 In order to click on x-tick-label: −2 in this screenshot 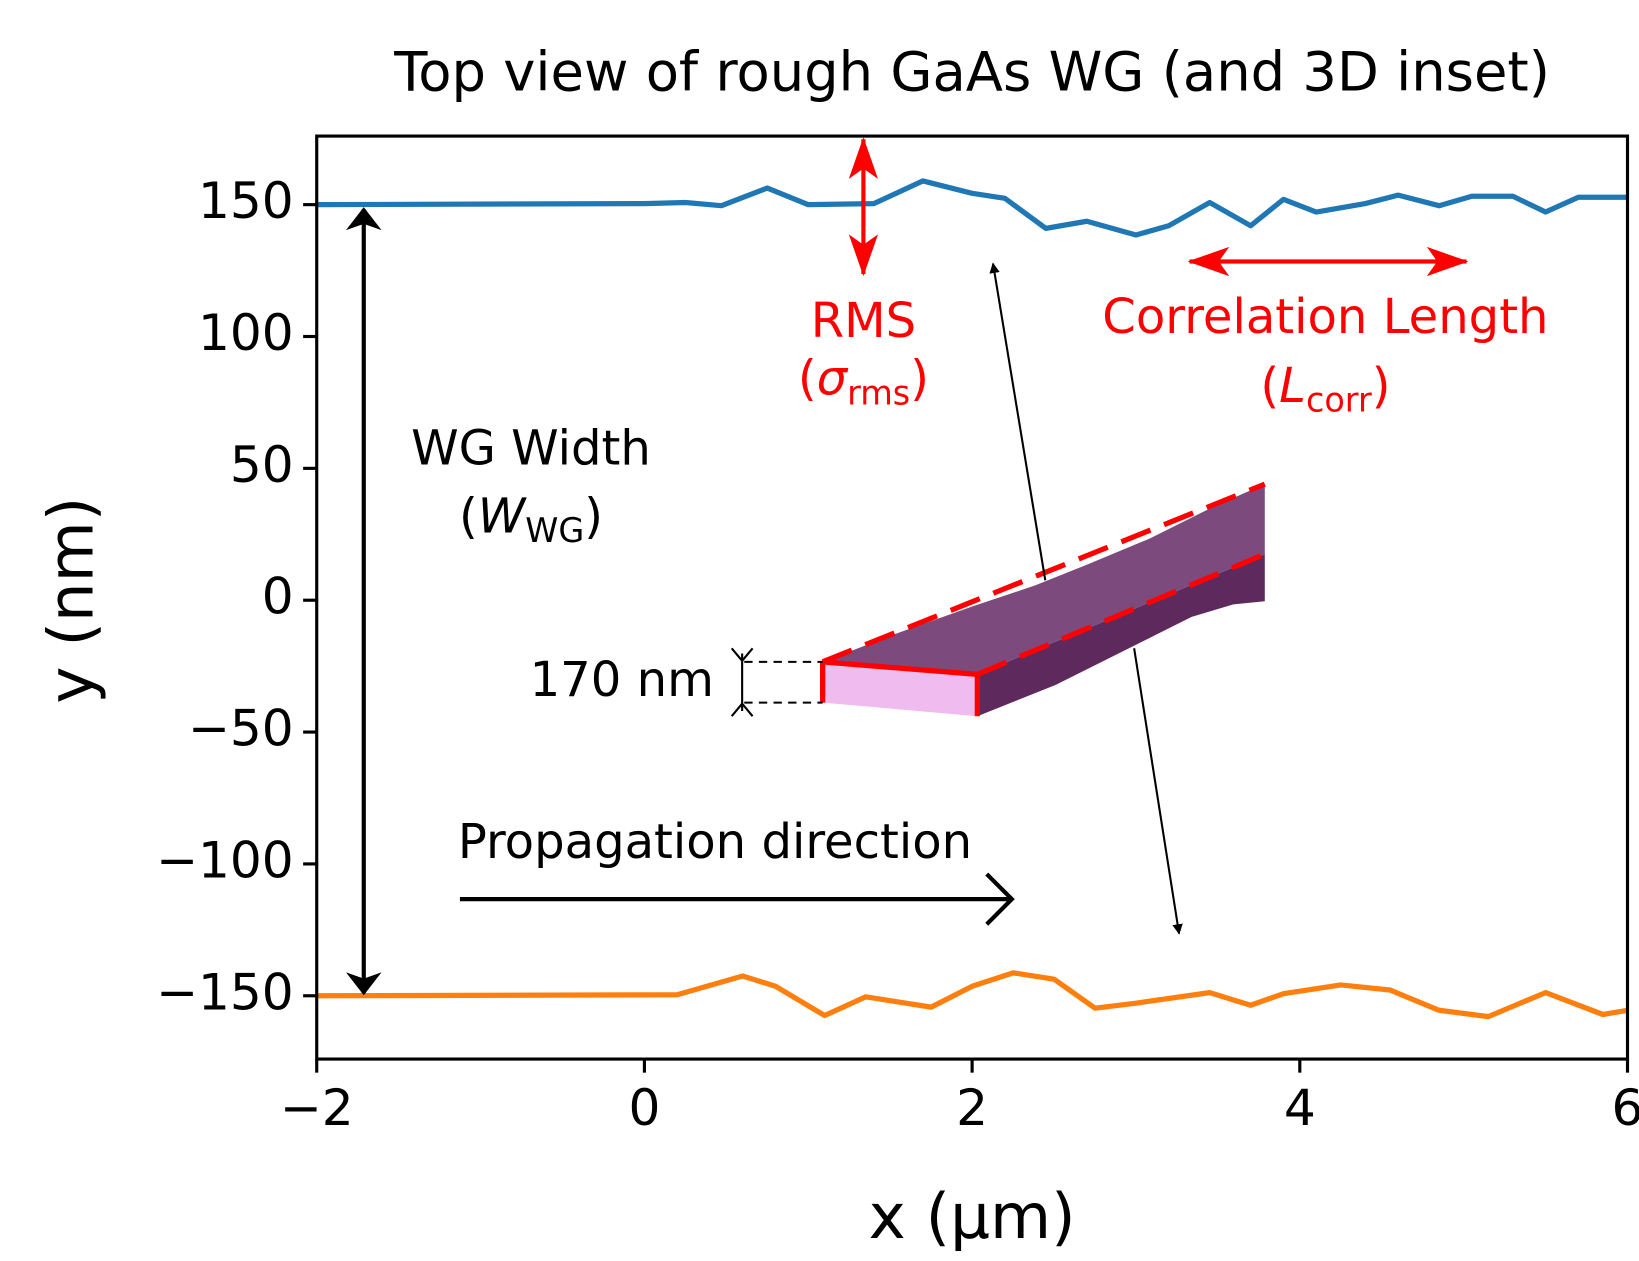, I will do `click(317, 1107)`.